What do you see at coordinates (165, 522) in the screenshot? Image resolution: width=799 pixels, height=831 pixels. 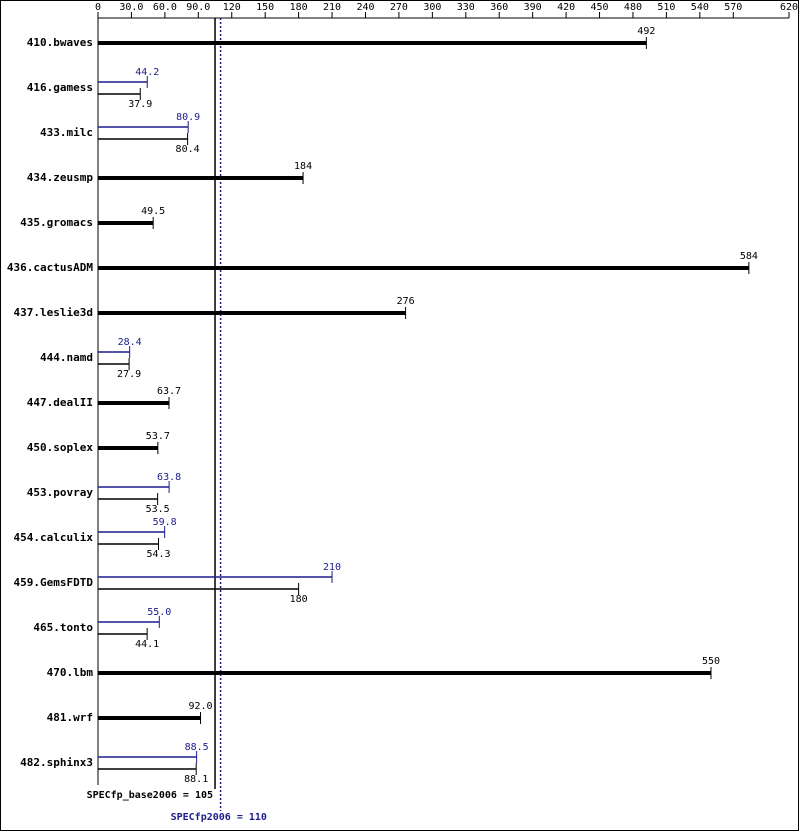 I see `value-label: 59.8` at bounding box center [165, 522].